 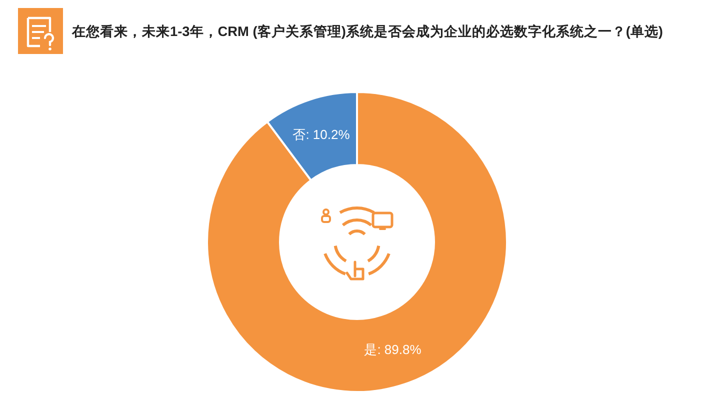 I want to click on slice-label: 否: 10.2%, so click(x=321, y=134).